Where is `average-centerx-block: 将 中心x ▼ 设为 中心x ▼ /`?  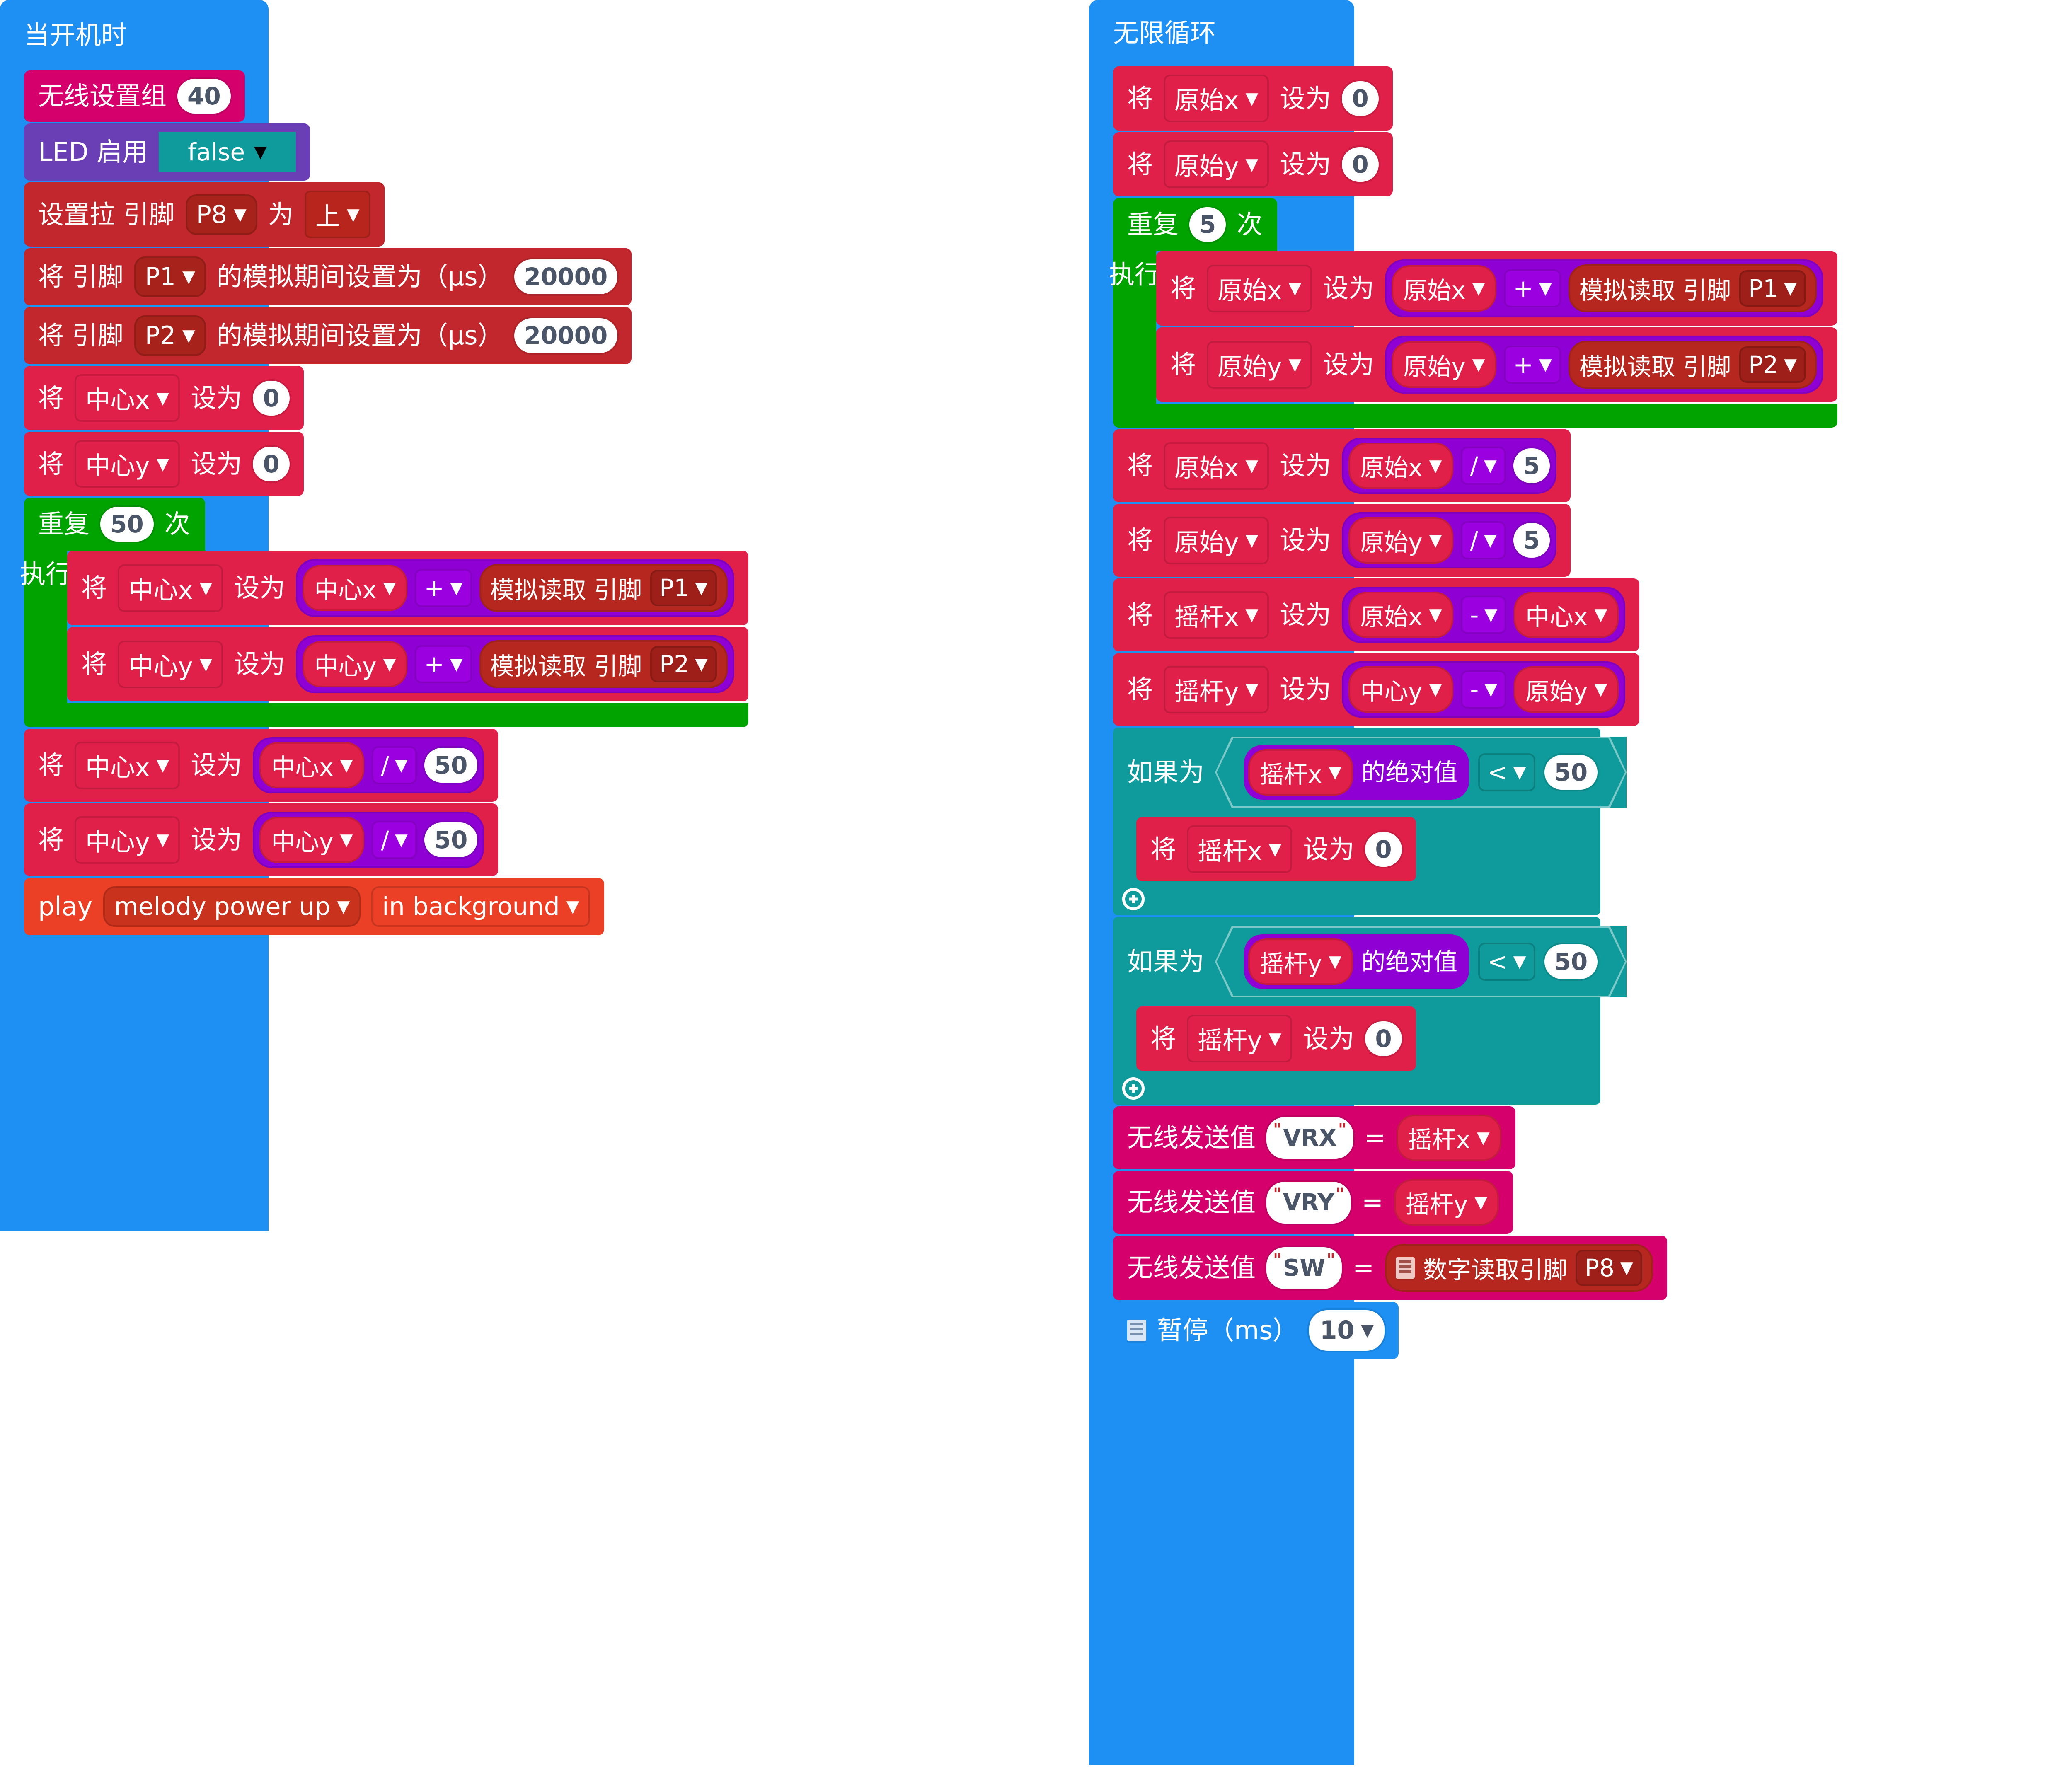 average-centerx-block: 将 中心x ▼ 设为 中心x ▼ / is located at coordinates (261, 765).